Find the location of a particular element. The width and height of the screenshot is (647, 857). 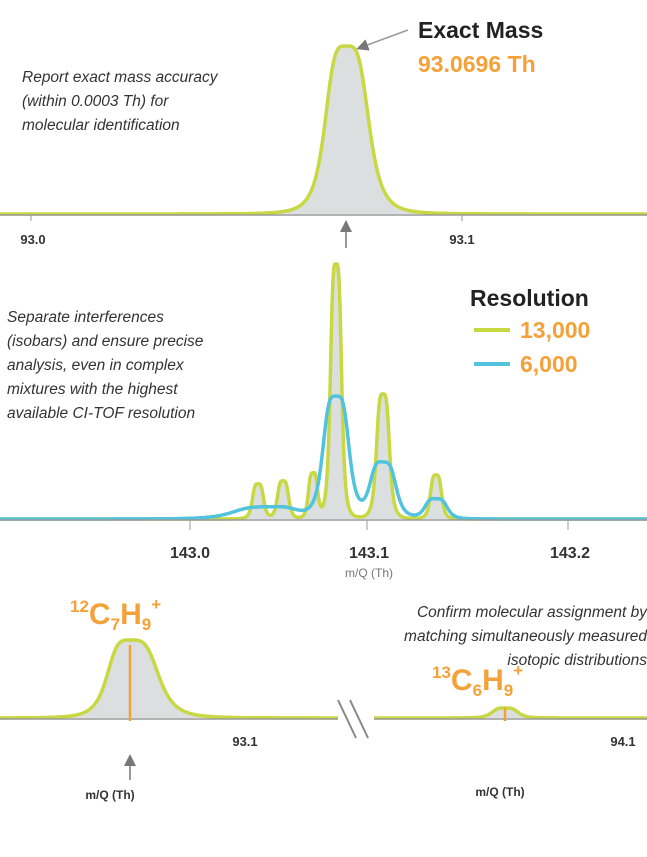

description: Separate interferences is located at coordinates (85, 317).